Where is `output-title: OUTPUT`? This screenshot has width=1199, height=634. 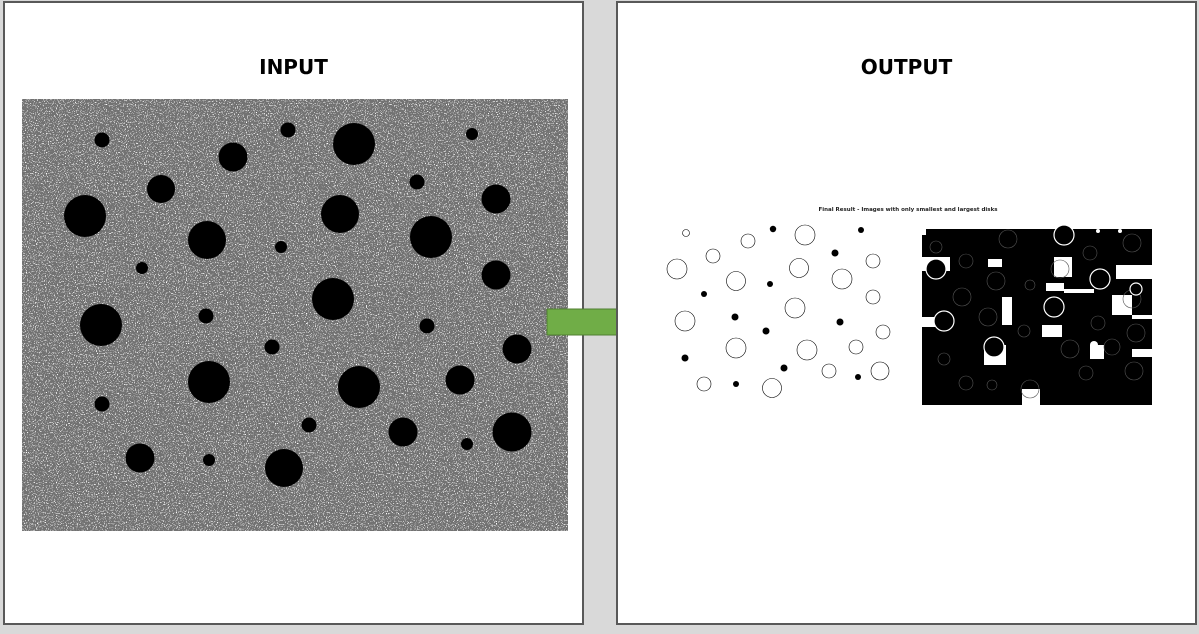
output-title: OUTPUT is located at coordinates (906, 67).